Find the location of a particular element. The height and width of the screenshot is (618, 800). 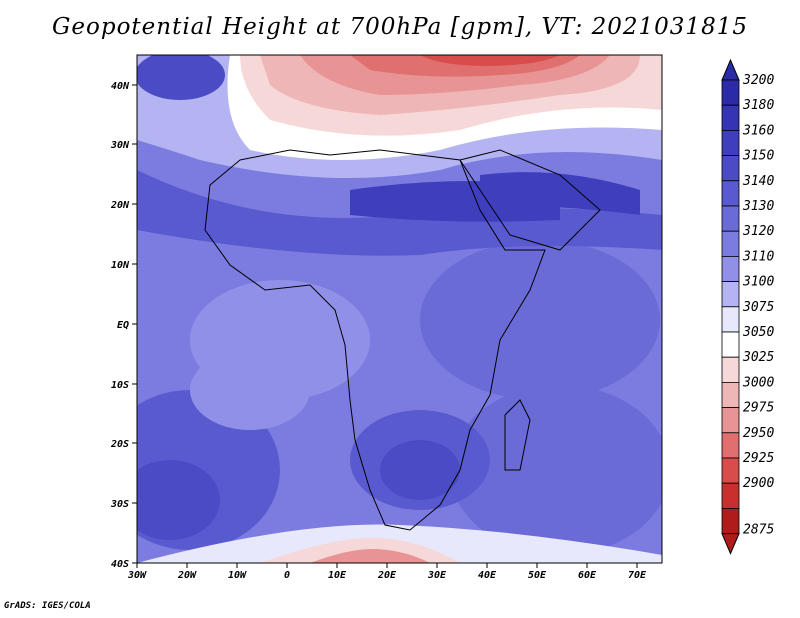

lon-label: 70E is located at coordinates (637, 575).